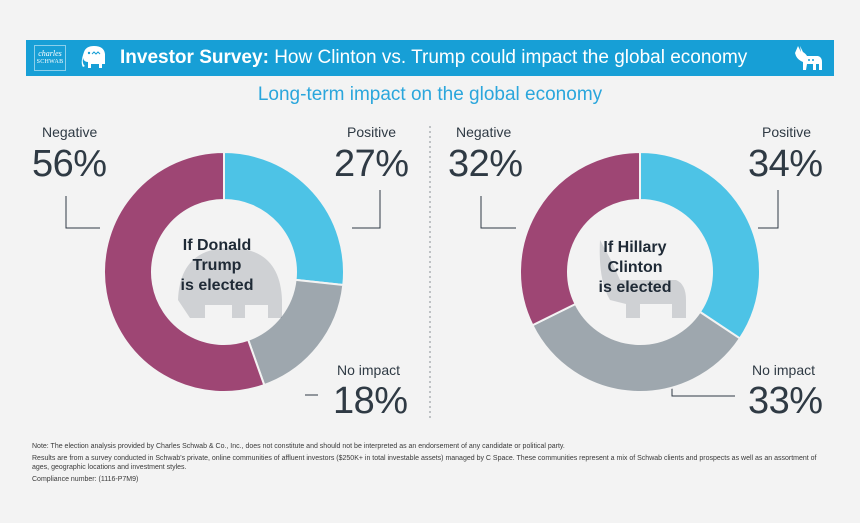 This screenshot has width=860, height=523. I want to click on value-negative-trump: 56%, so click(69, 164).